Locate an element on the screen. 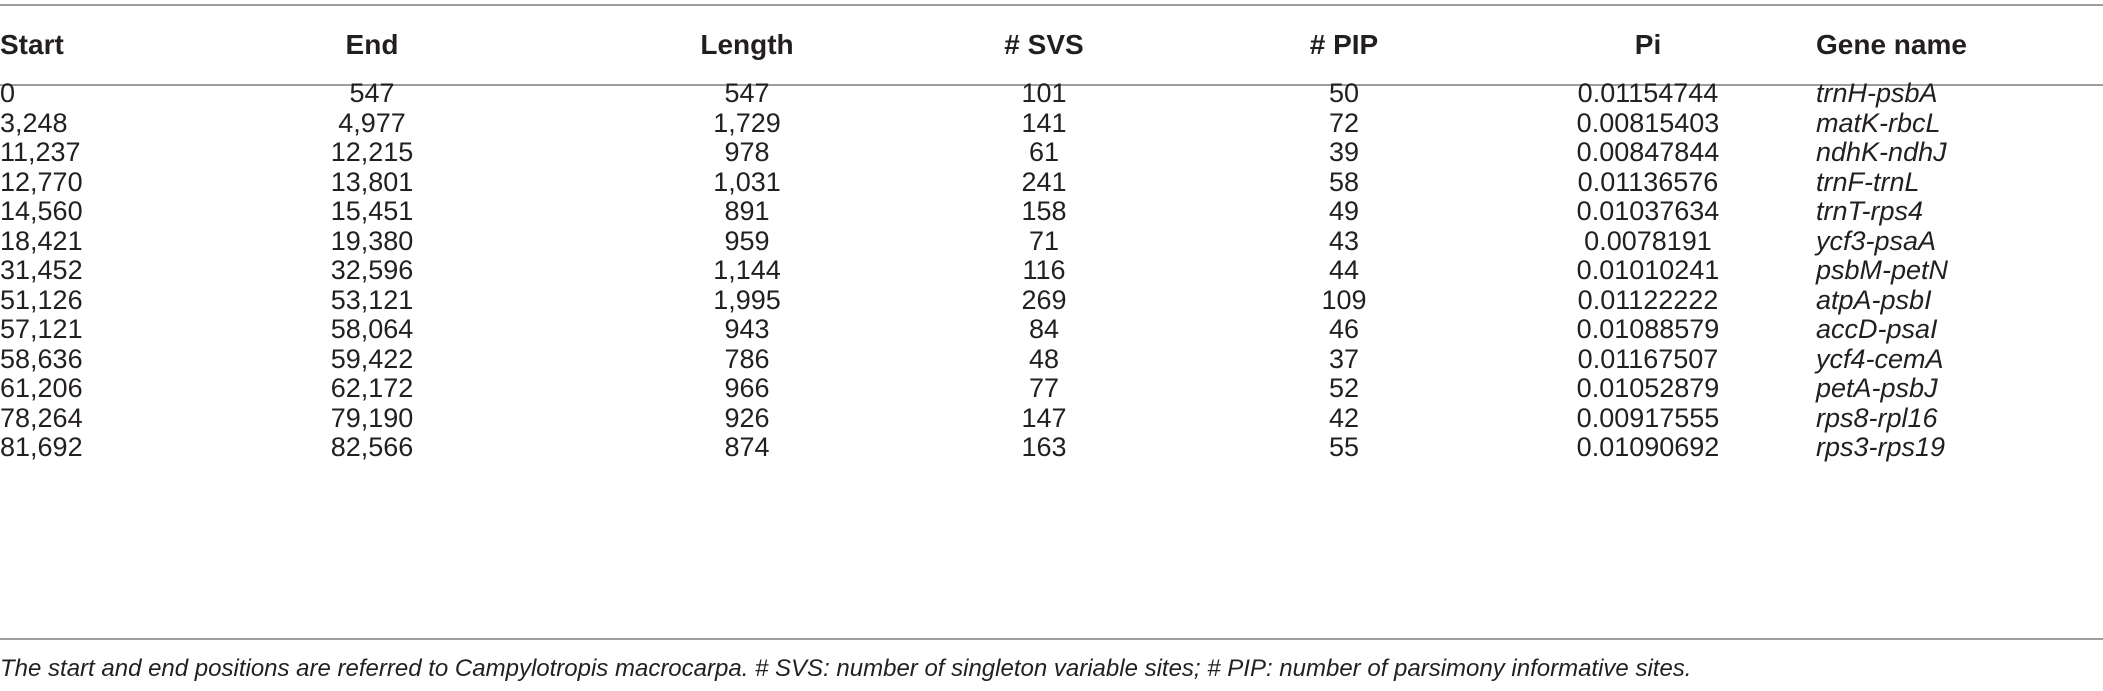 The width and height of the screenshot is (2103, 691). table-row: 3,248 4,977 1,729 141 72 0.00815403 matK-rbcL is located at coordinates (1051, 123).